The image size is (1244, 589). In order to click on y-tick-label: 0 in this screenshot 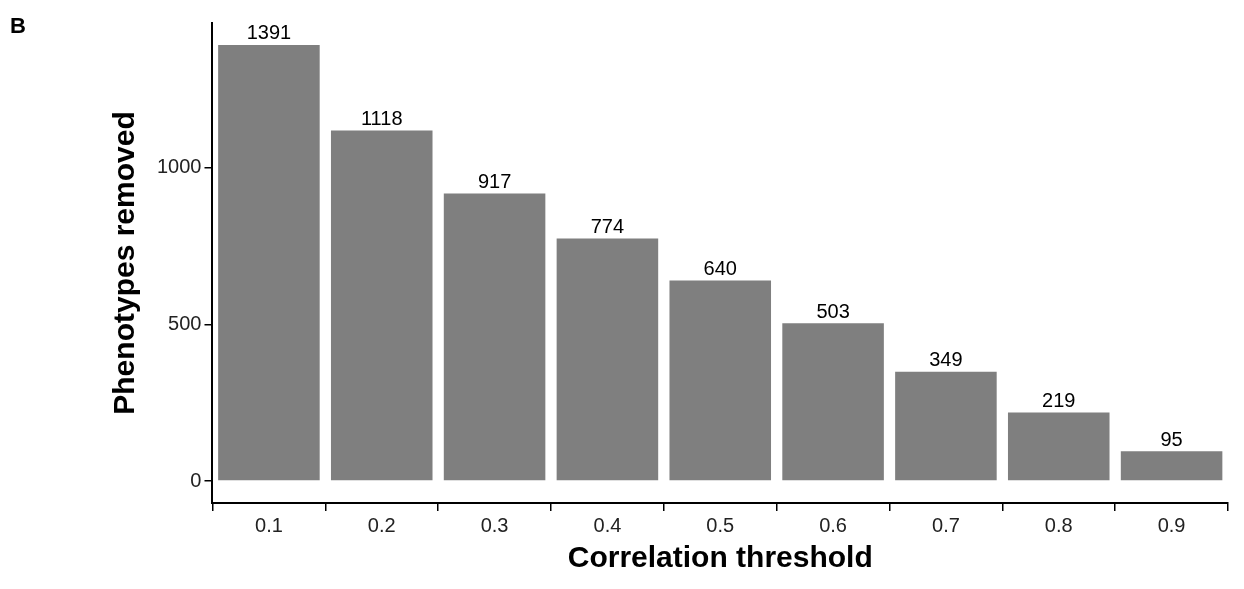, I will do `click(196, 479)`.